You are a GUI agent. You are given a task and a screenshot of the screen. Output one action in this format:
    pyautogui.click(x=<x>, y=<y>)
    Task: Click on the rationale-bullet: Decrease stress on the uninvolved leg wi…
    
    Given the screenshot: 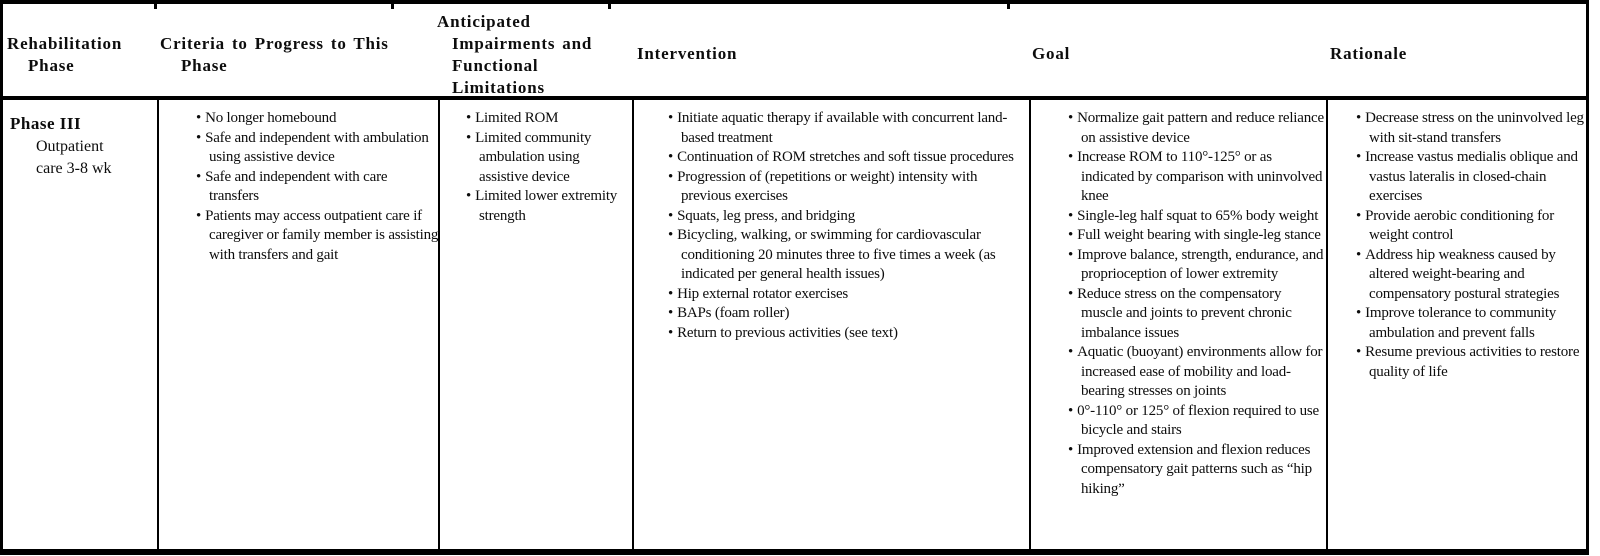 What is the action you would take?
    pyautogui.click(x=1470, y=128)
    